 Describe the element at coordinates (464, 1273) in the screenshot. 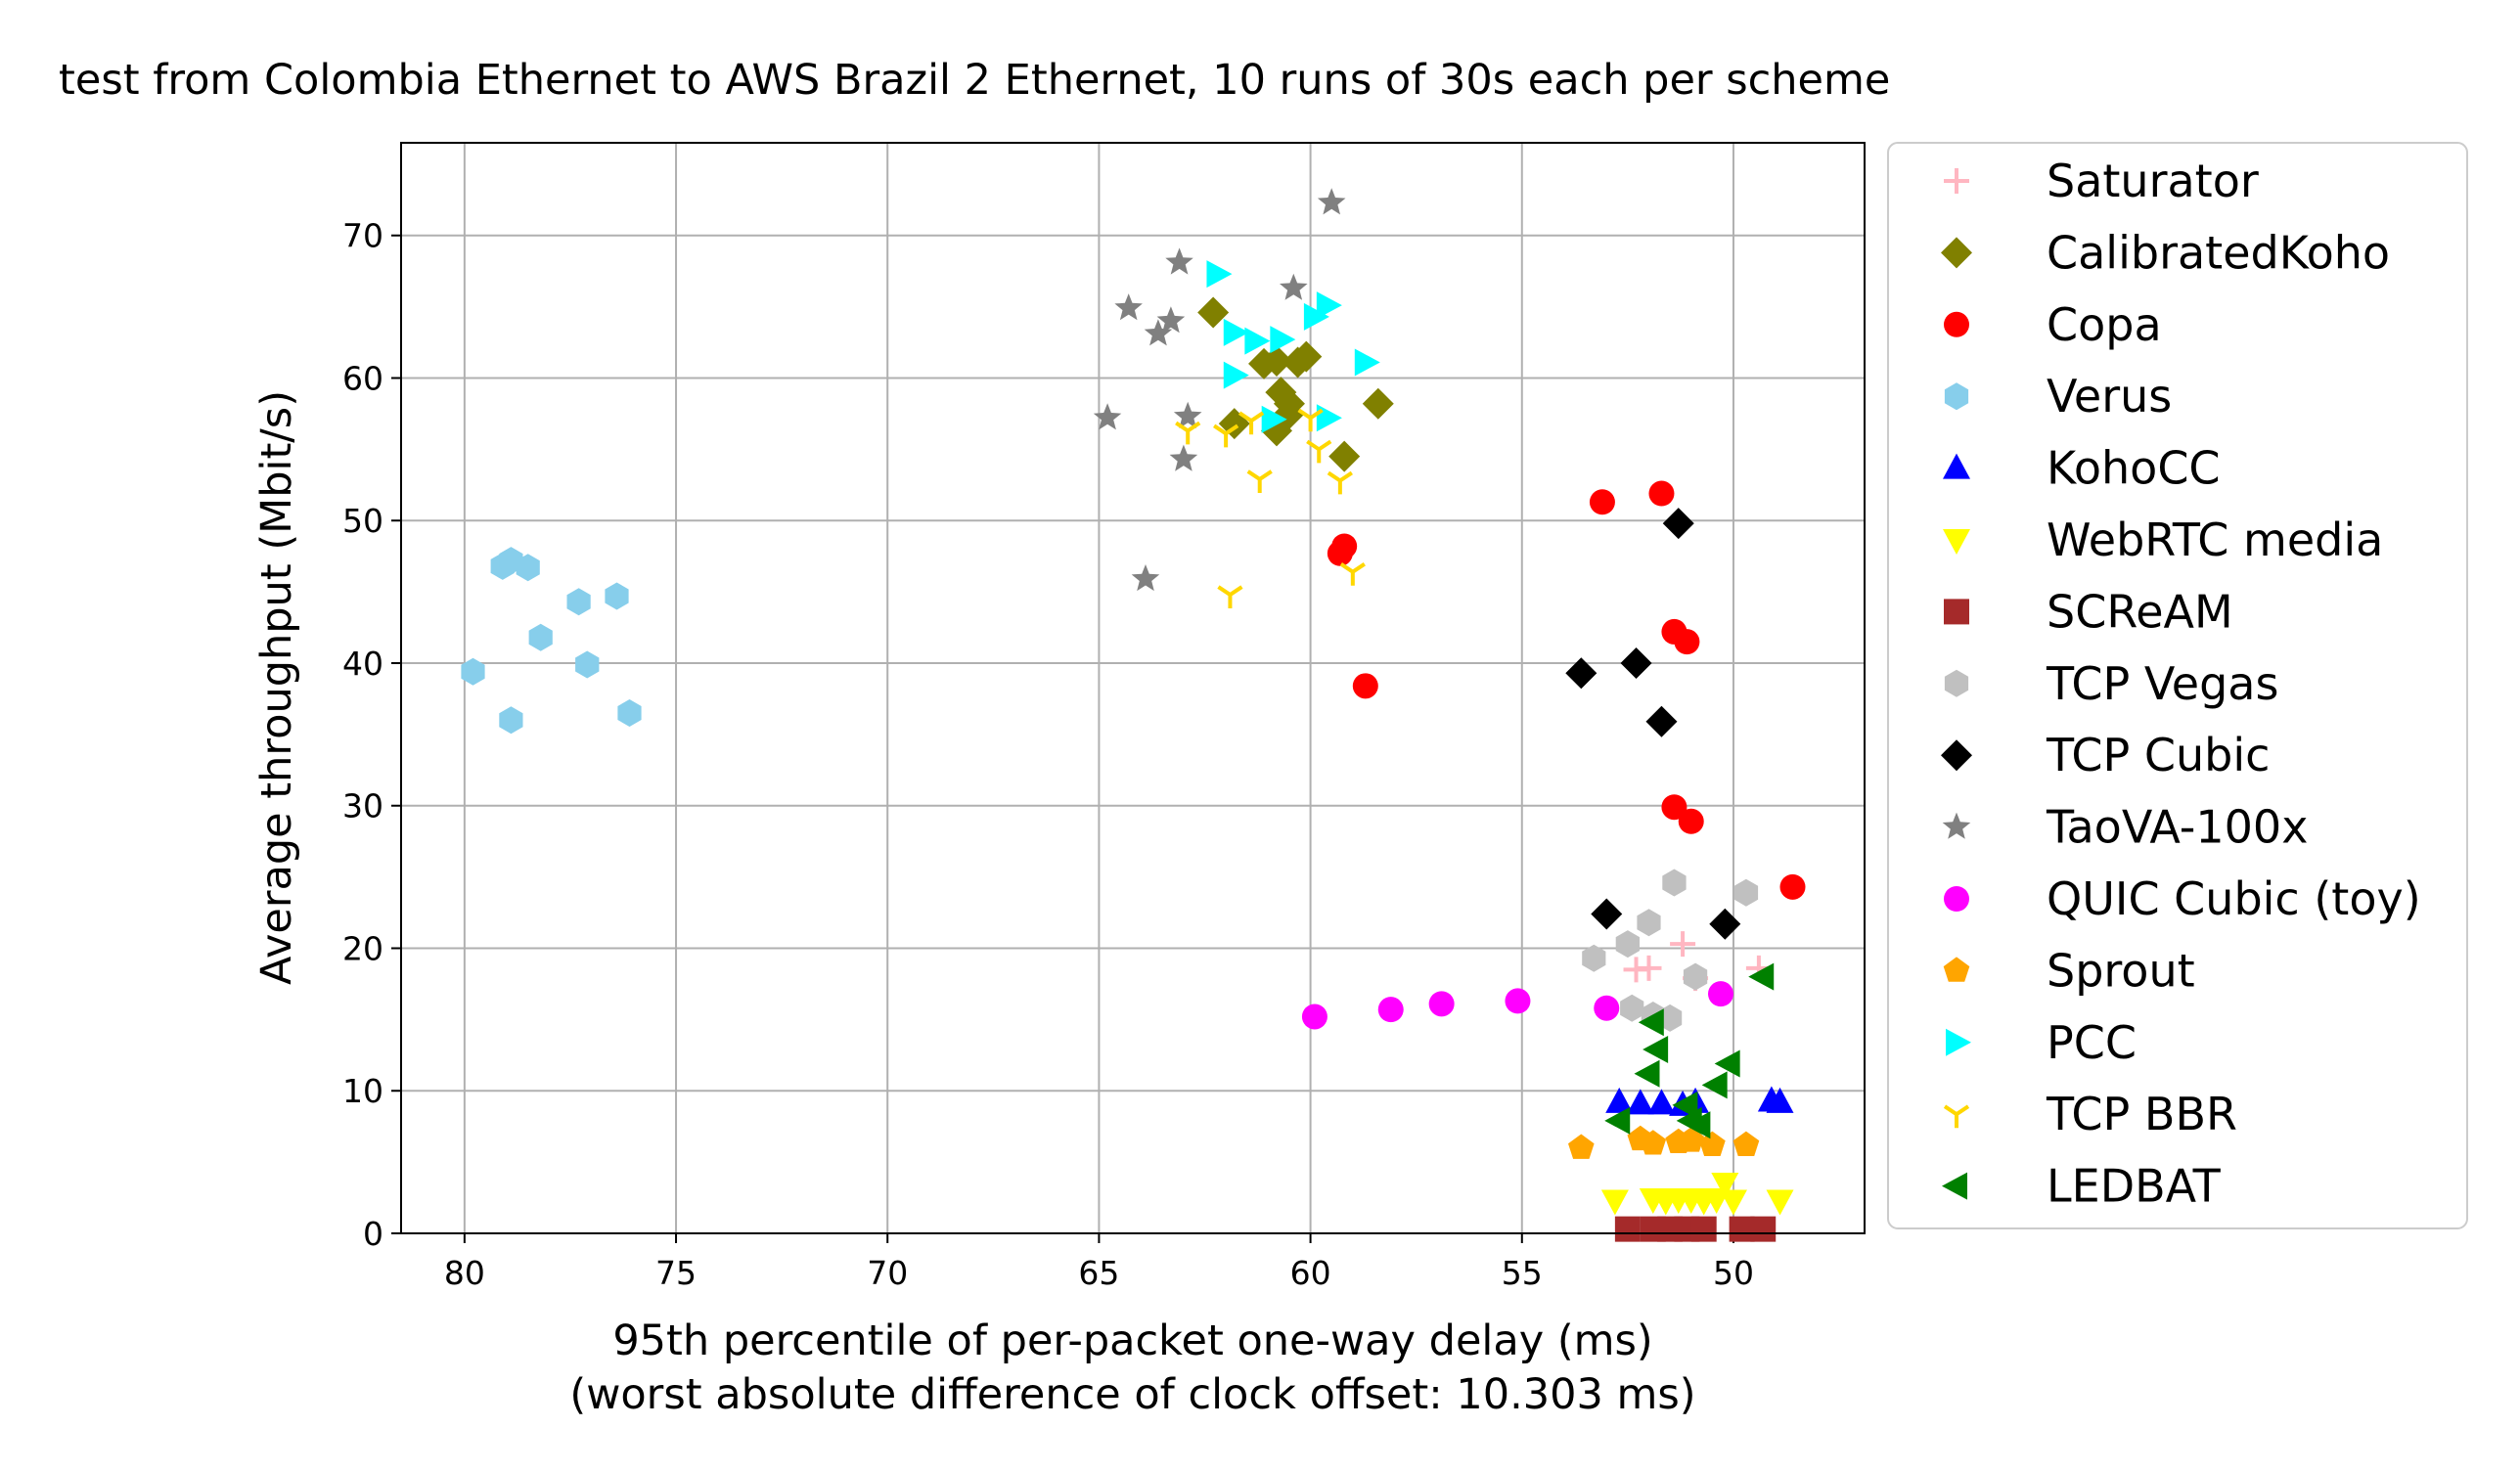

I see `x-tick-label: 80` at that location.